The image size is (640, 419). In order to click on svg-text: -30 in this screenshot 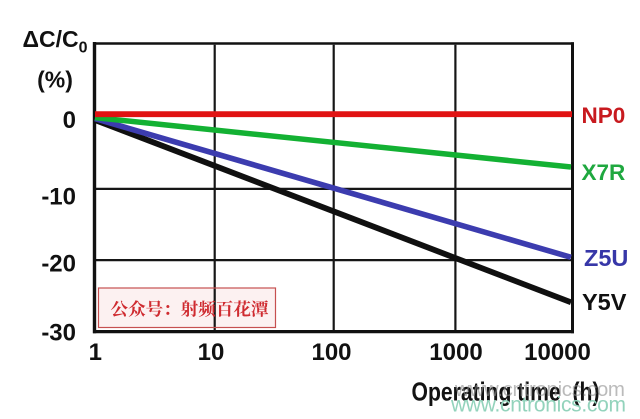, I will do `click(58, 333)`.